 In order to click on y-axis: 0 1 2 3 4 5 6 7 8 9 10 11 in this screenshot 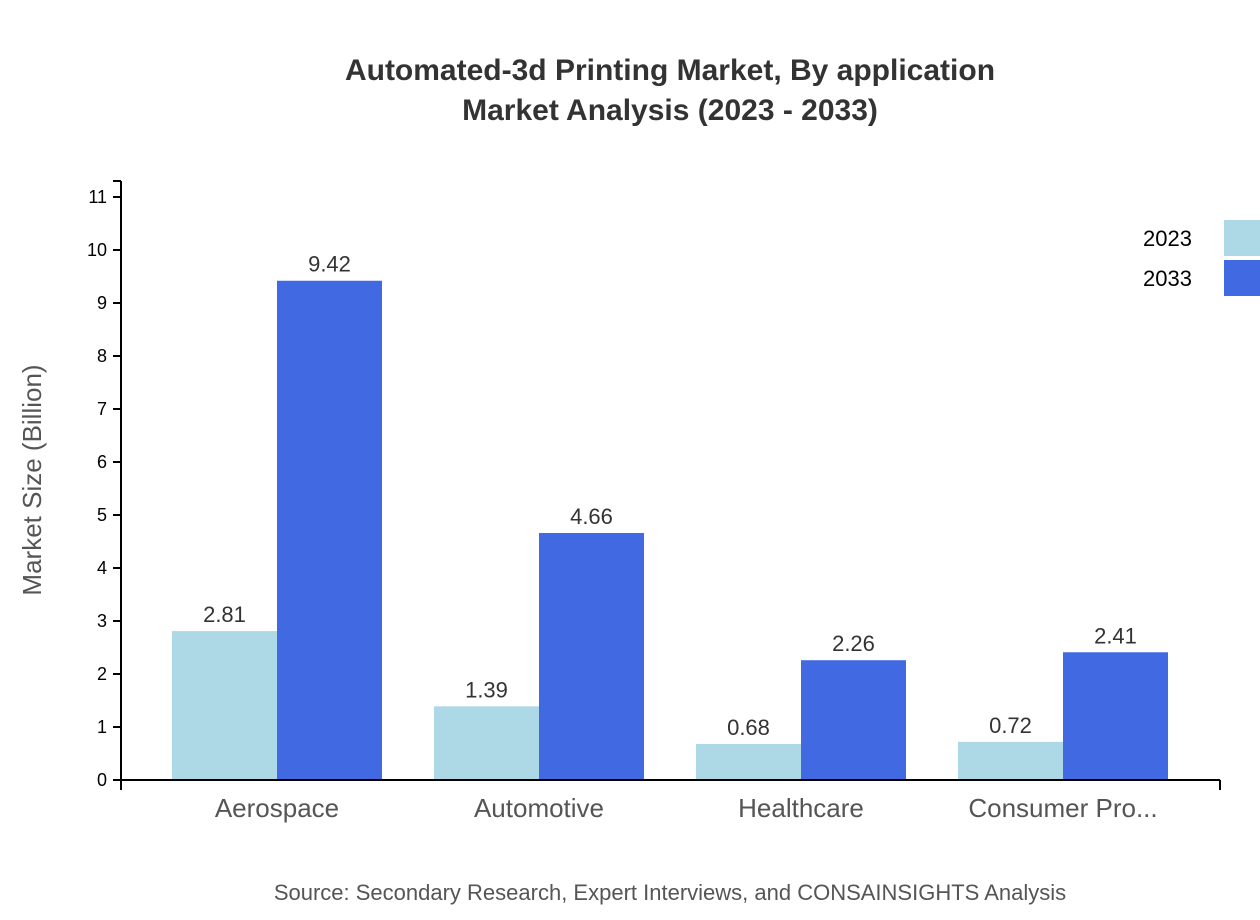, I will do `click(104, 485)`.